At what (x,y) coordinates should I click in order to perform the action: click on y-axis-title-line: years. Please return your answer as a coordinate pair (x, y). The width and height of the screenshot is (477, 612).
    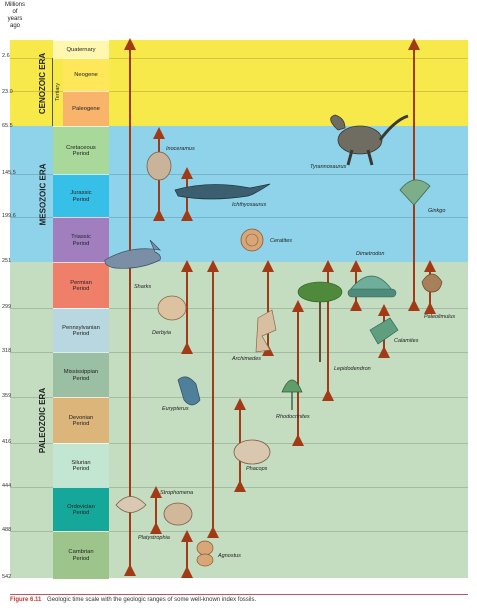
    Looking at the image, I should click on (15, 19).